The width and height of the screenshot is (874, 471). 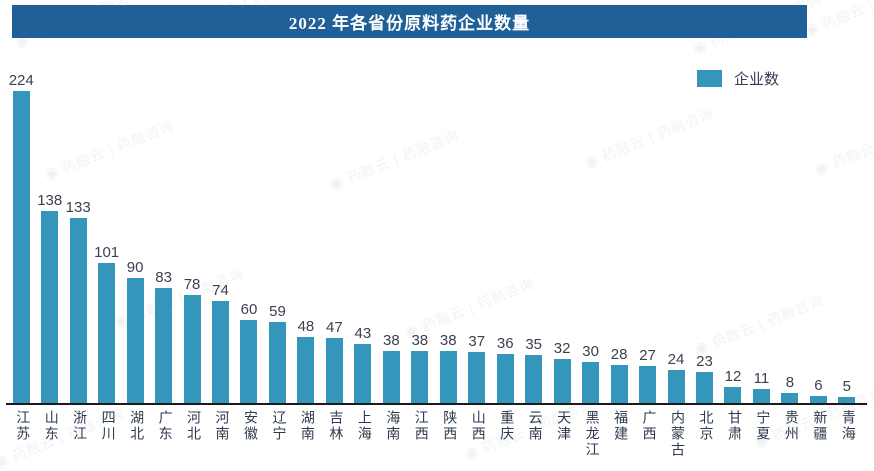 I want to click on category-label-cell: 浙江, so click(x=78, y=434).